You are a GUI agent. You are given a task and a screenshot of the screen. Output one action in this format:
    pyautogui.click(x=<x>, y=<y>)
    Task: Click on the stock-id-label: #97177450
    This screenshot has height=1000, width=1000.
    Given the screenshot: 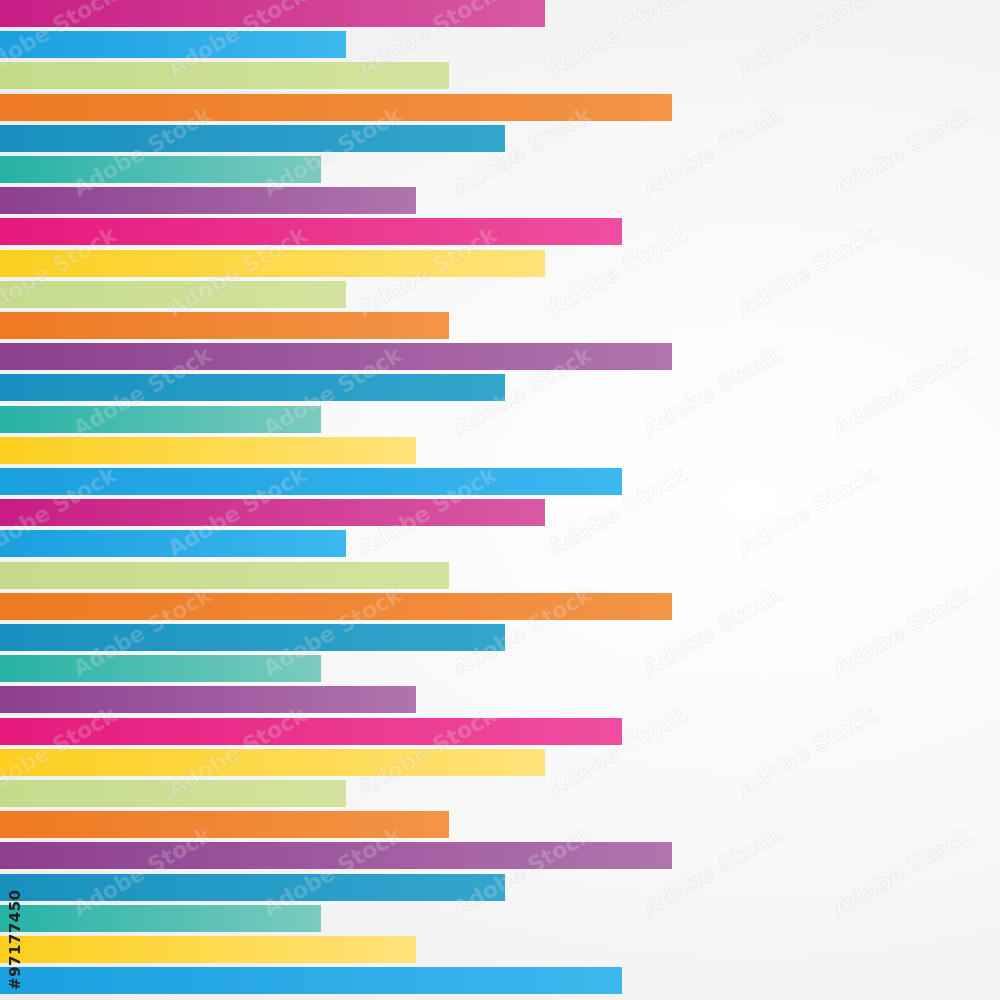 What is the action you would take?
    pyautogui.click(x=15, y=939)
    